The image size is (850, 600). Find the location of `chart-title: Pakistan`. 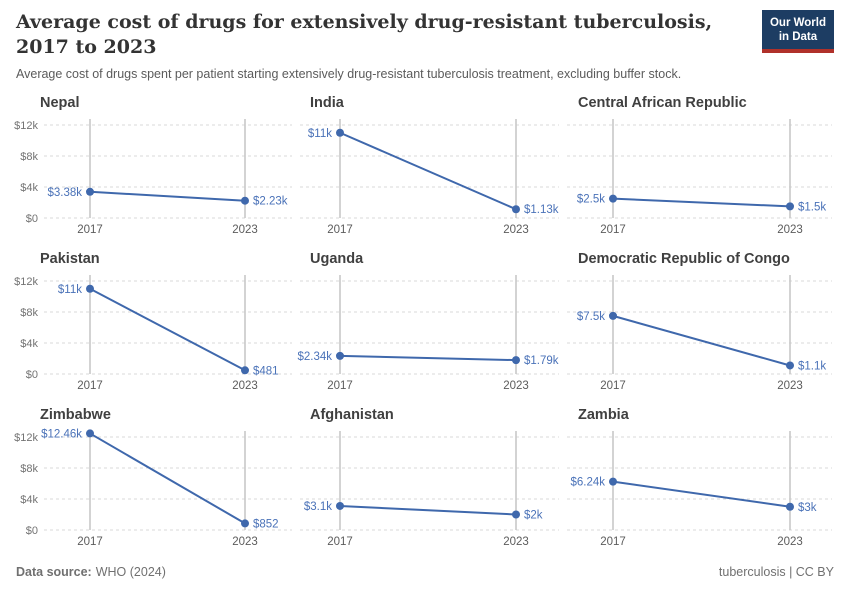

chart-title: Pakistan is located at coordinates (70, 259).